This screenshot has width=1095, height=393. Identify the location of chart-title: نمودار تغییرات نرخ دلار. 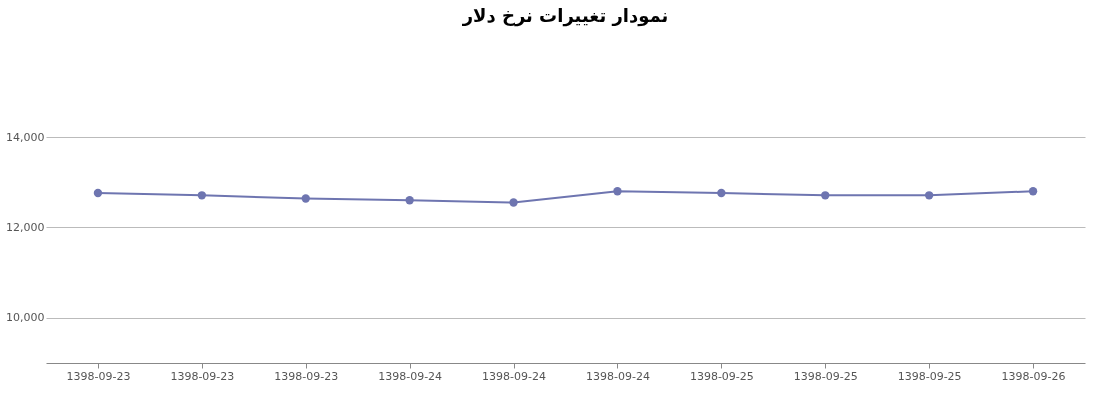
(565, 16).